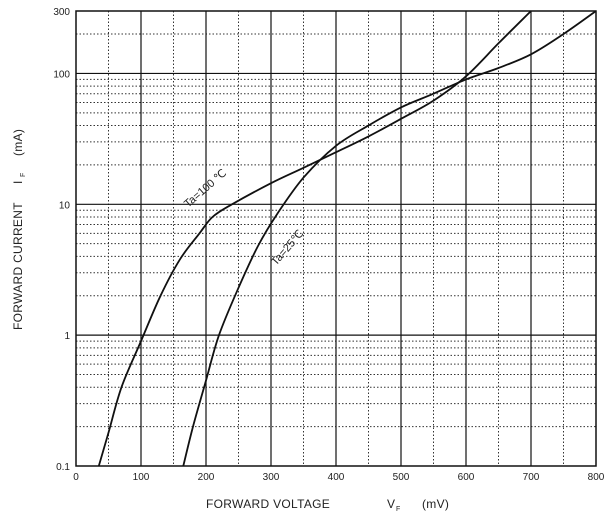  I want to click on x-axis-title-text: FORWARD VOLTAGE, so click(268, 504).